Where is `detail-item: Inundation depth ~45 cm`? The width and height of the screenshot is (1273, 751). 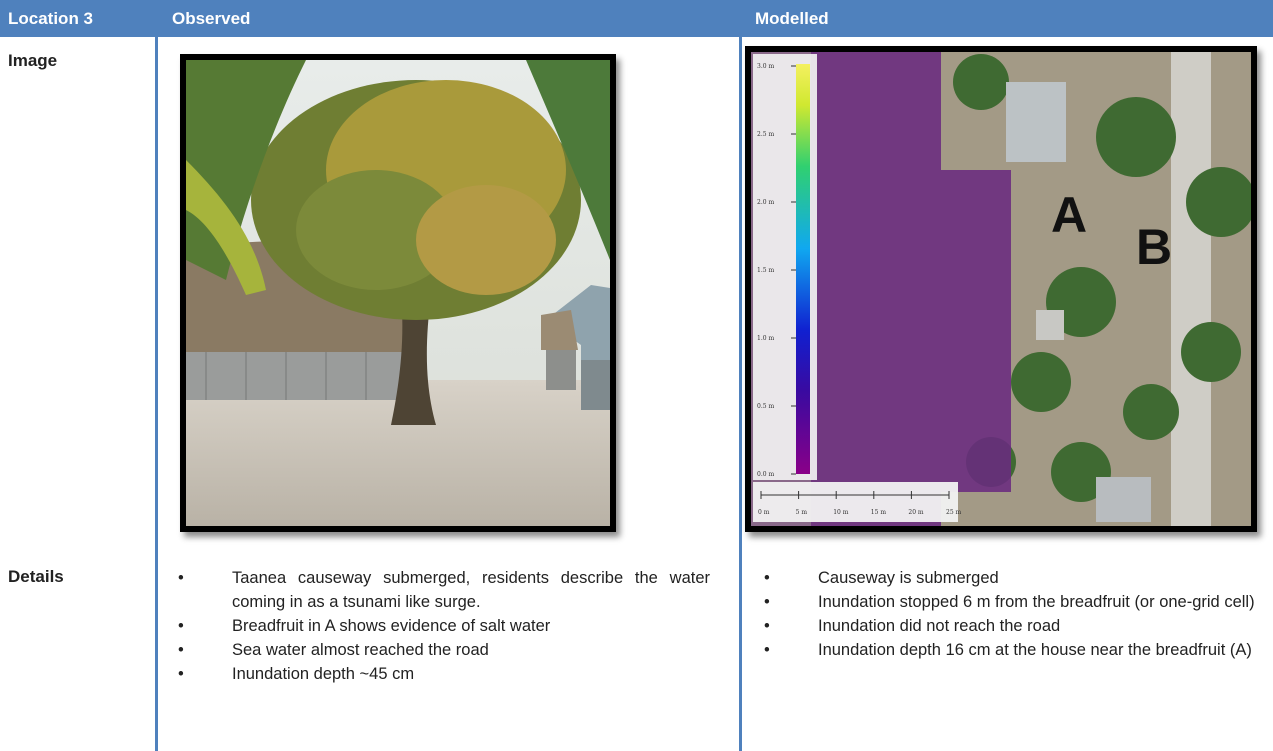
detail-item: Inundation depth ~45 cm is located at coordinates (444, 674).